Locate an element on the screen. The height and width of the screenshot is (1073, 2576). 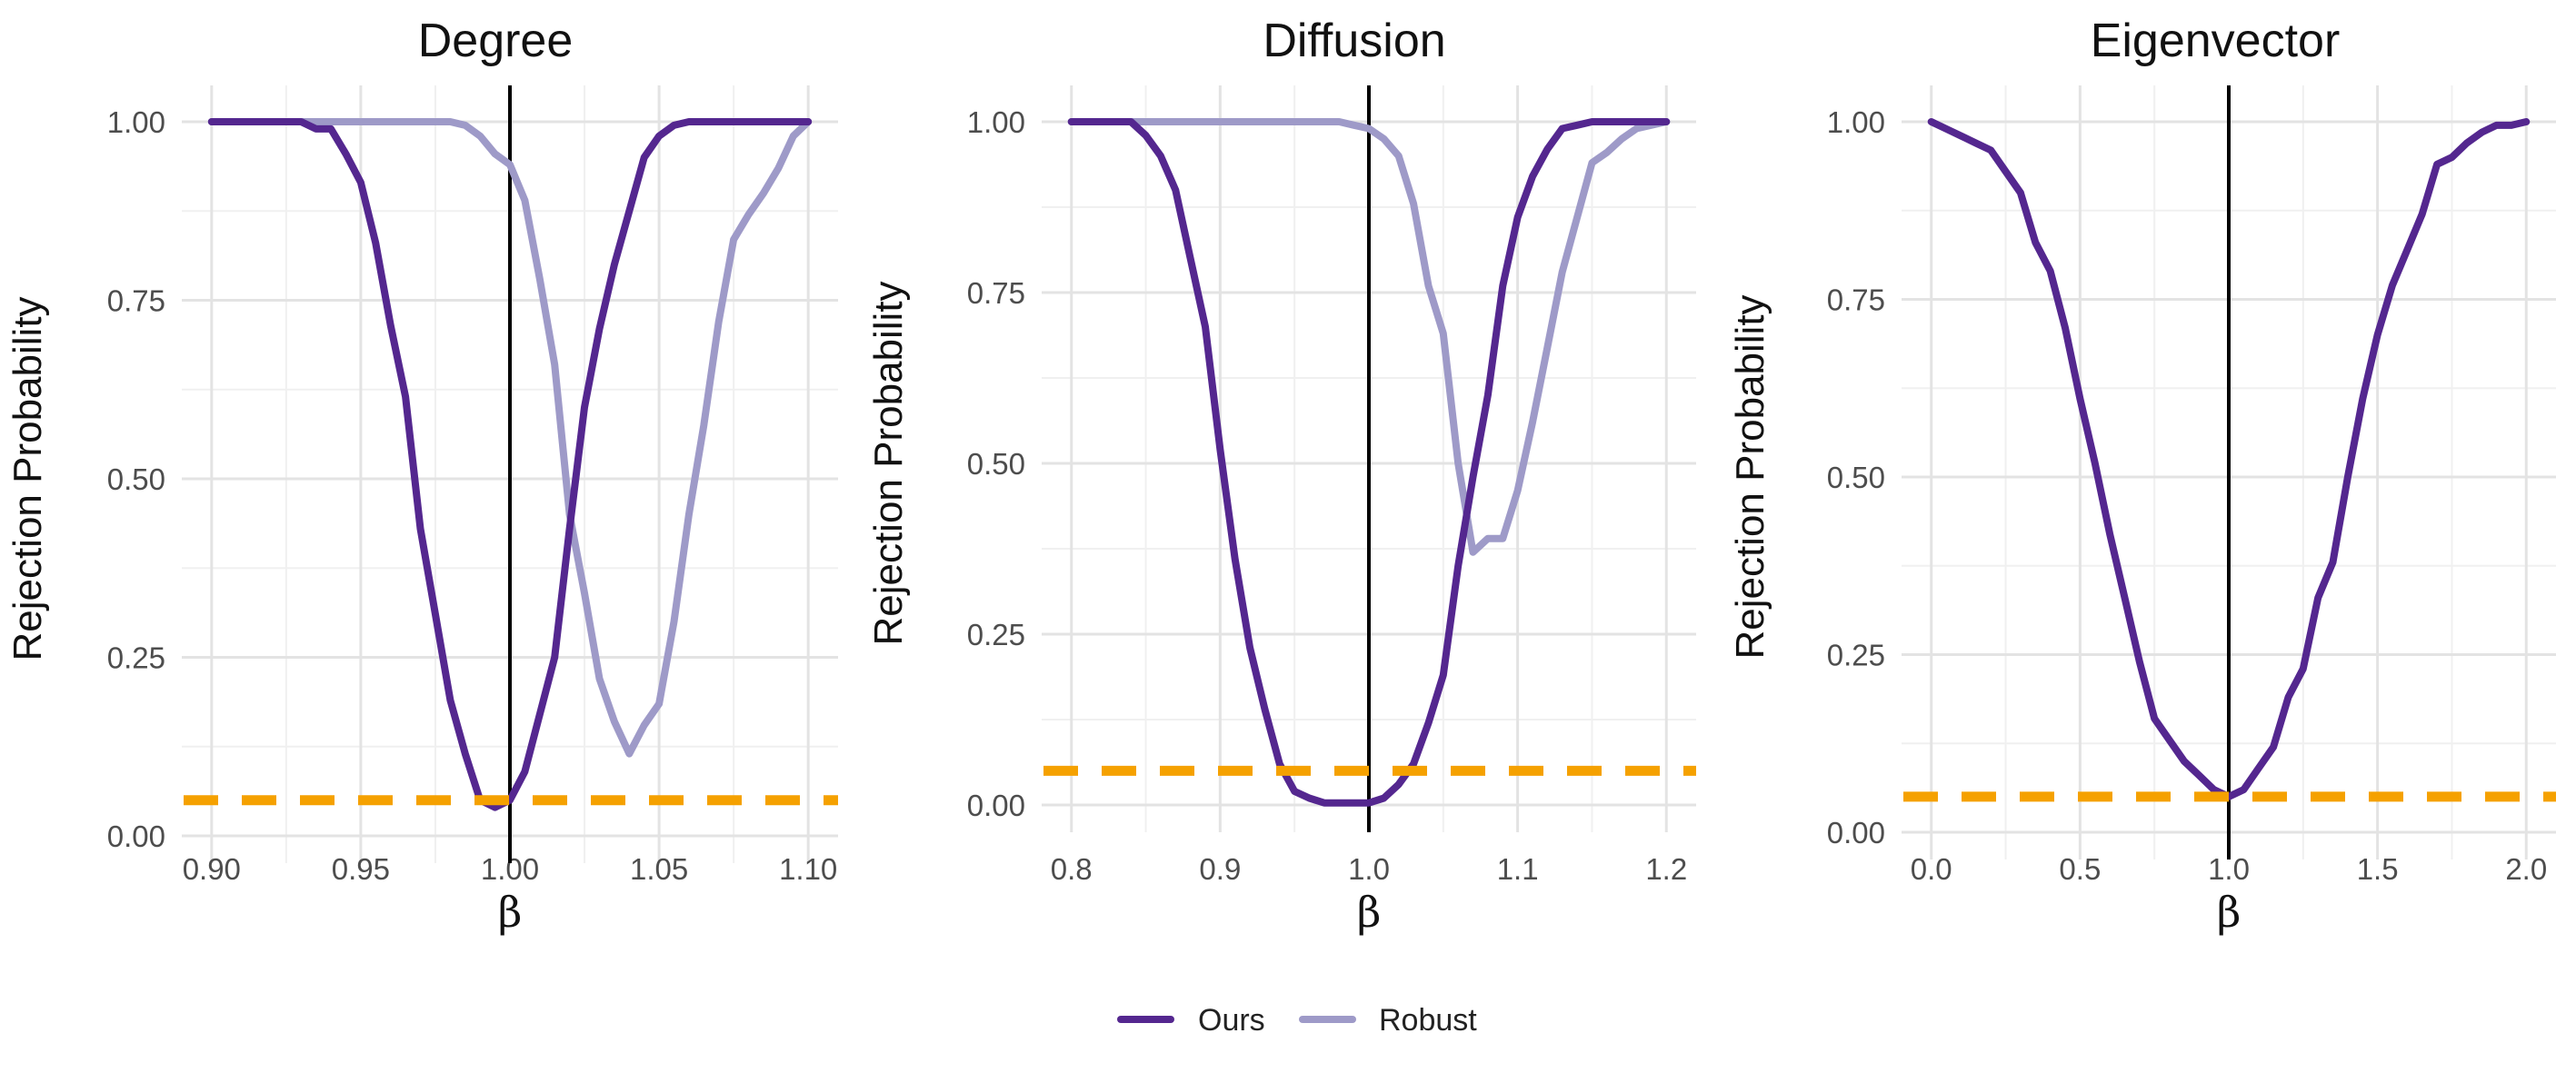
x-tick-label: 1.0 is located at coordinates (1369, 869).